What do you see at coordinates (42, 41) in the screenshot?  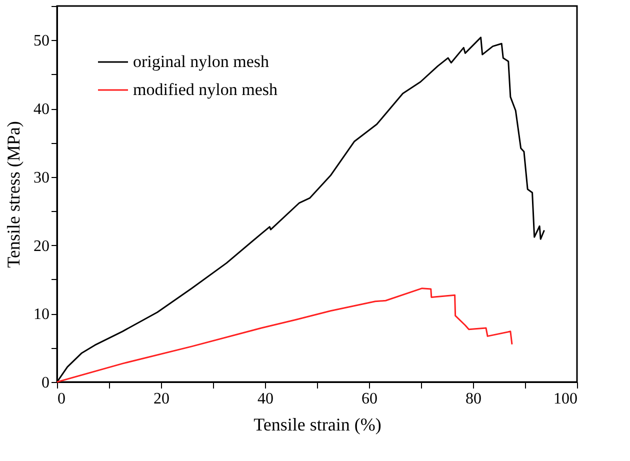 I see `y-tick-label: 50` at bounding box center [42, 41].